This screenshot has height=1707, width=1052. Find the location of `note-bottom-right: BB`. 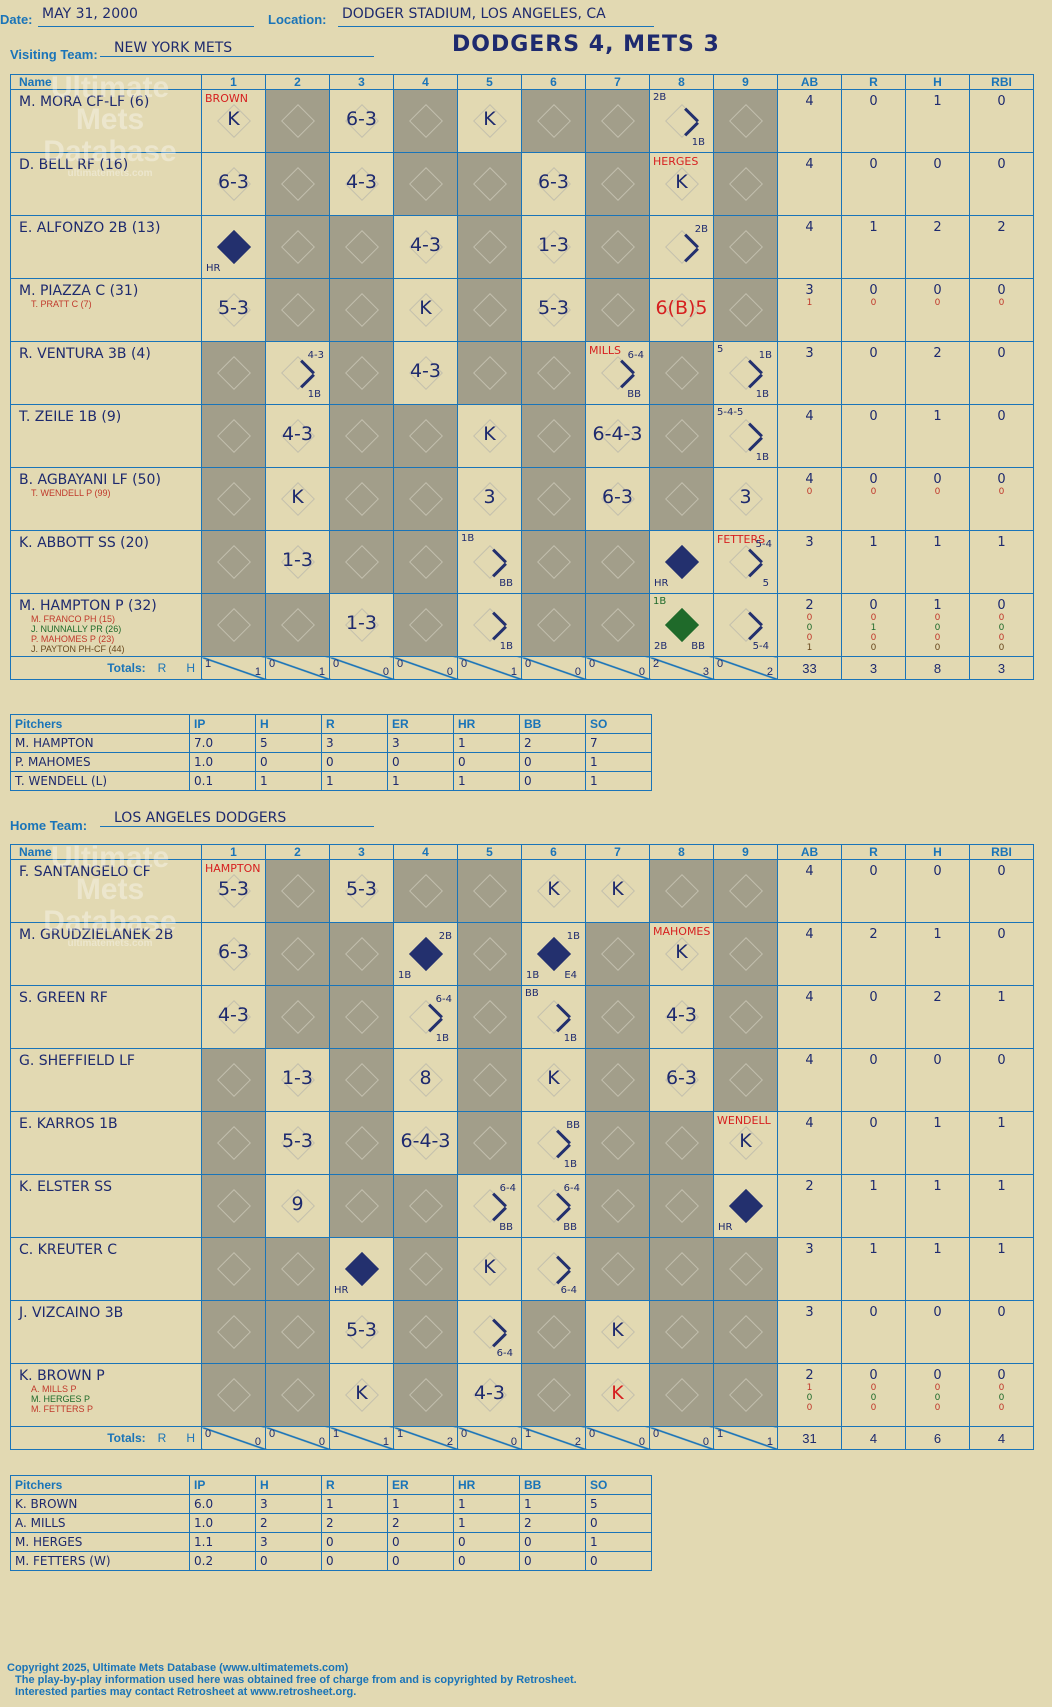

note-bottom-right: BB is located at coordinates (570, 1227).